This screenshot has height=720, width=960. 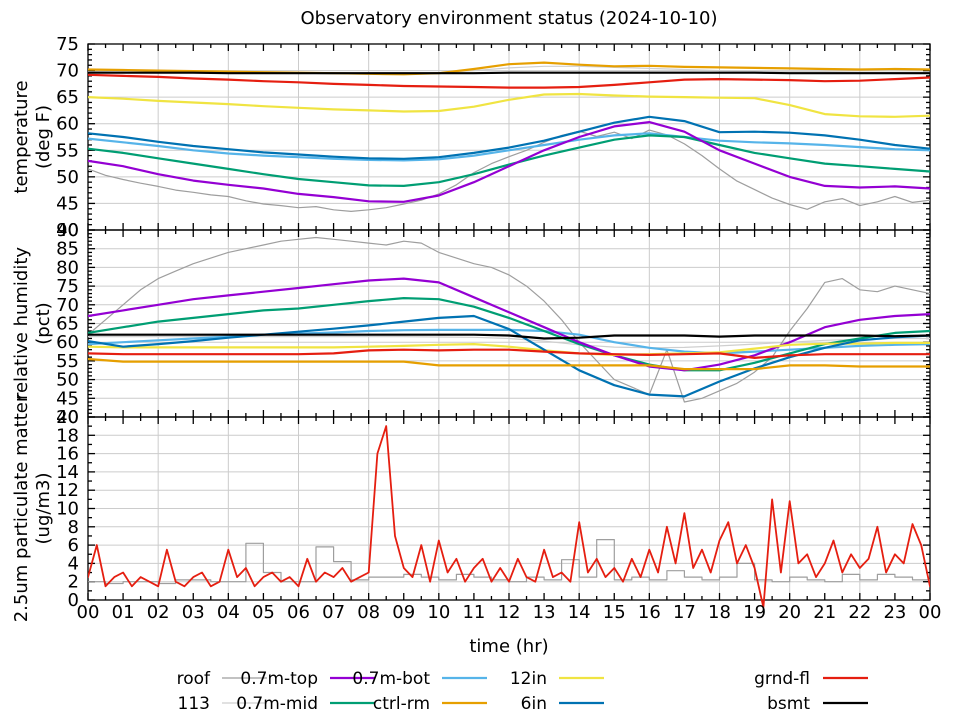 What do you see at coordinates (824, 612) in the screenshot?
I see `x-tick-label: 21` at bounding box center [824, 612].